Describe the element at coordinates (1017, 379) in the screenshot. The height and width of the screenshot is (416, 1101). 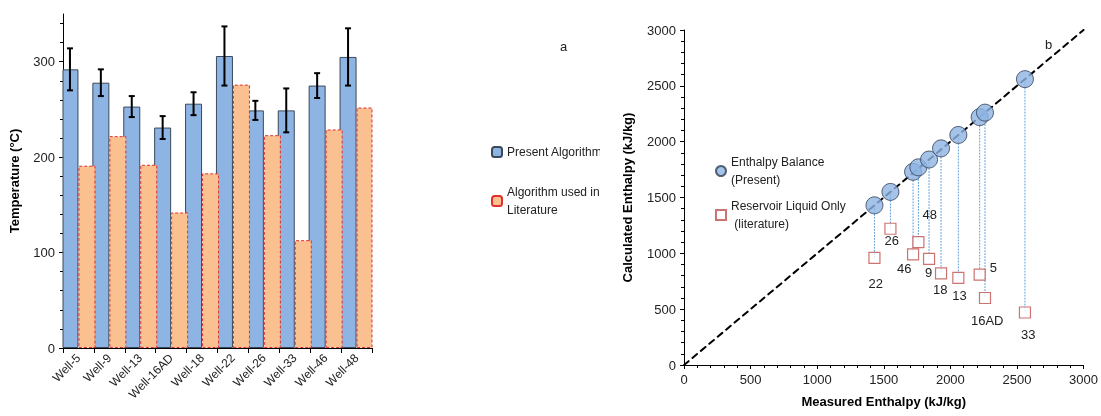
I see `x-tick-label: 2500` at that location.